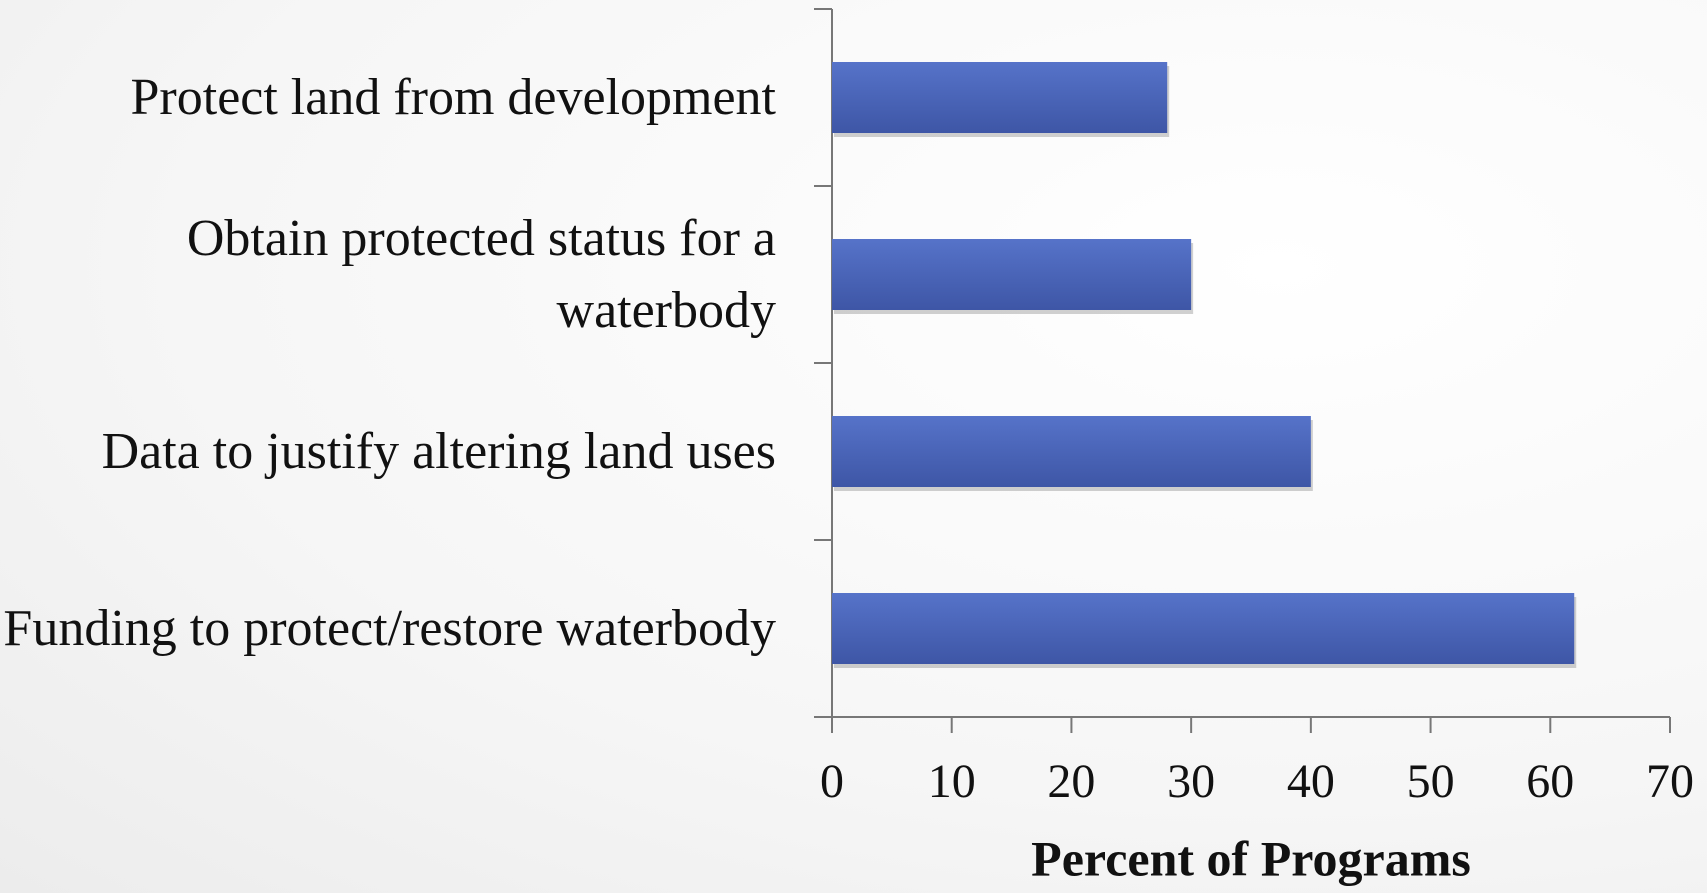 This screenshot has height=893, width=1707. I want to click on x-tick-label: 20, so click(1071, 781).